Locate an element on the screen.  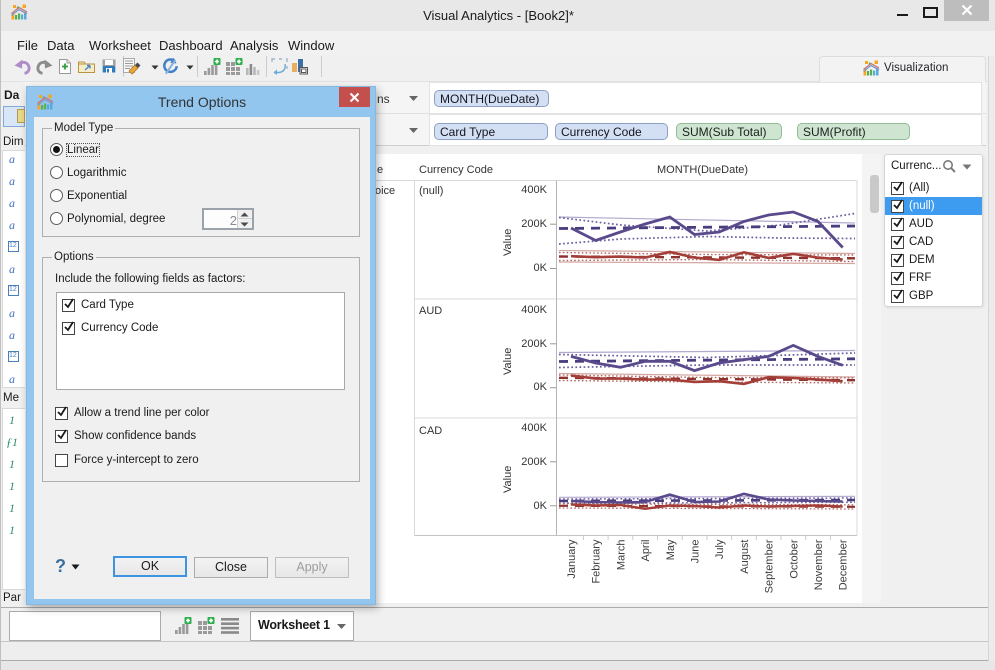
svg-text: January is located at coordinates (572, 559).